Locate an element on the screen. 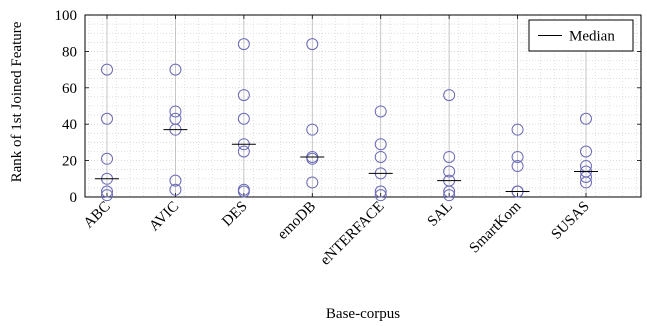 This screenshot has height=326, width=647. y-tick-label: 60 is located at coordinates (69, 89).